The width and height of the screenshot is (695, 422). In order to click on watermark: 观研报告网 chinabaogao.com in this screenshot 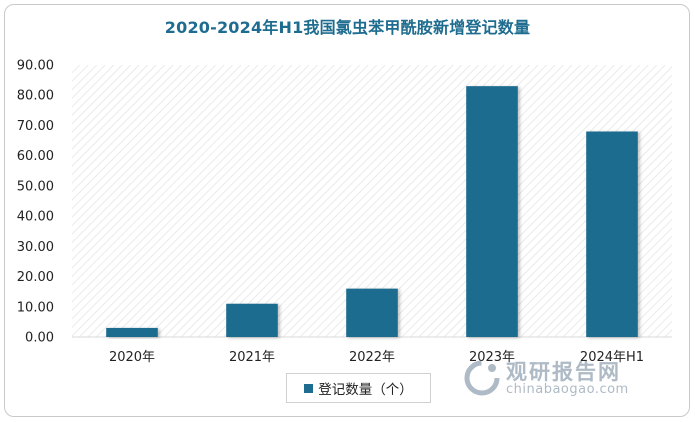, I will do `click(547, 379)`.